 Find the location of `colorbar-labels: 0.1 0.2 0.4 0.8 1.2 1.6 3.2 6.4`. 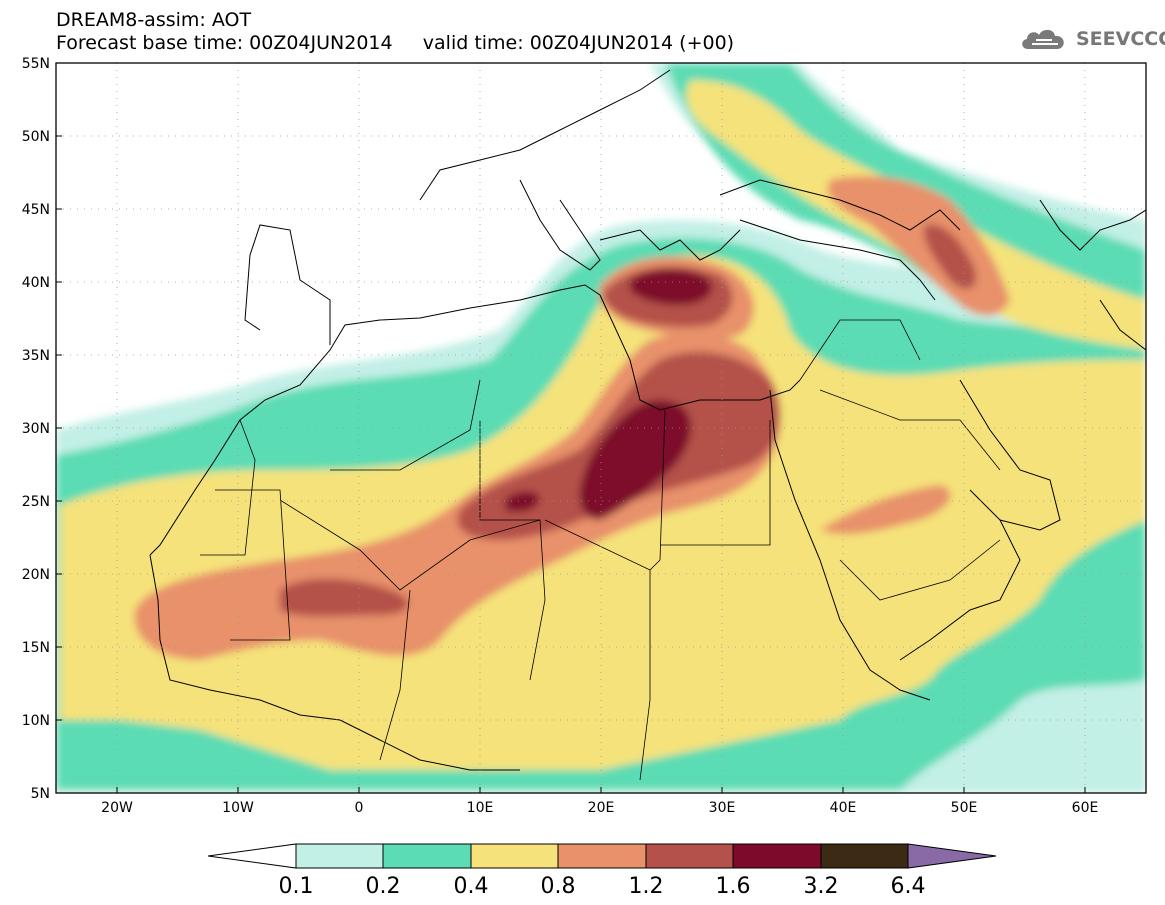

colorbar-labels: 0.1 0.2 0.4 0.8 1.2 1.6 3.2 6.4 is located at coordinates (602, 886).